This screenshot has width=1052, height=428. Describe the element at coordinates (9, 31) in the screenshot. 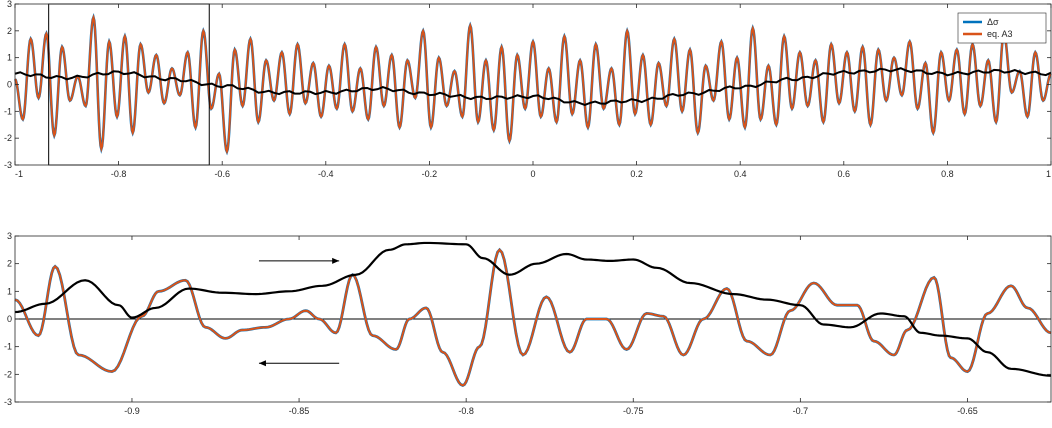

I see `top-y-tick-label: 2` at that location.